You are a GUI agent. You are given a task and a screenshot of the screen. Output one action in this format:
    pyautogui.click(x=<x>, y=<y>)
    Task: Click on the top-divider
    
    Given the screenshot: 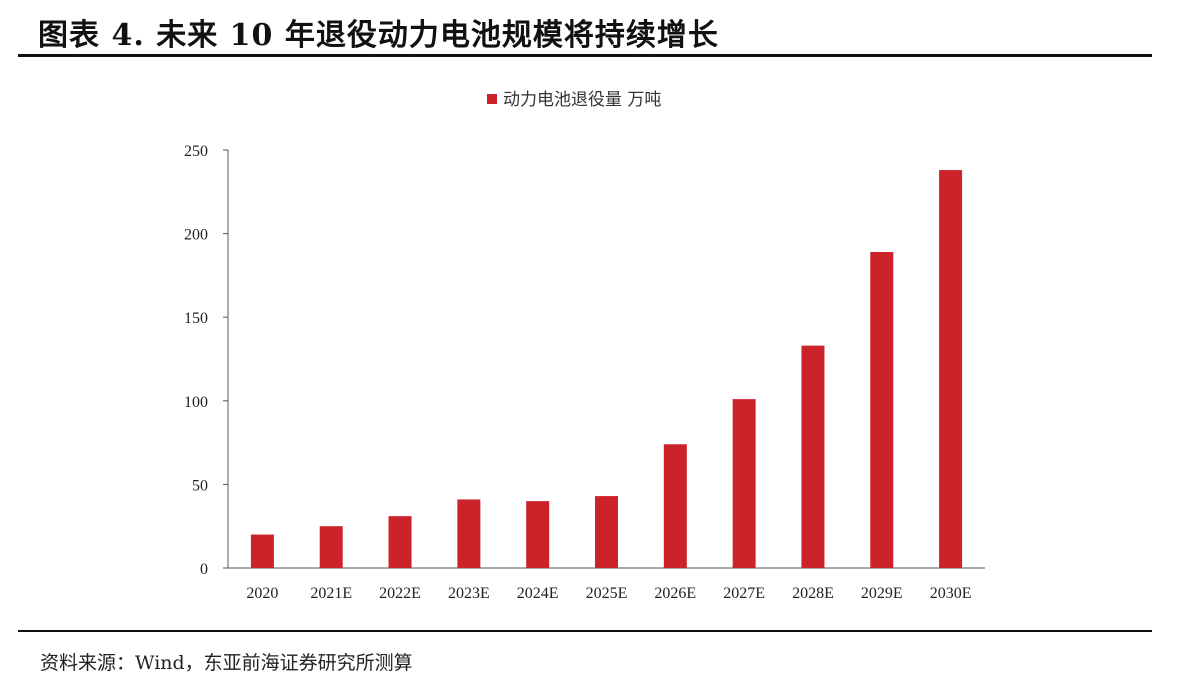 What is the action you would take?
    pyautogui.click(x=585, y=55)
    